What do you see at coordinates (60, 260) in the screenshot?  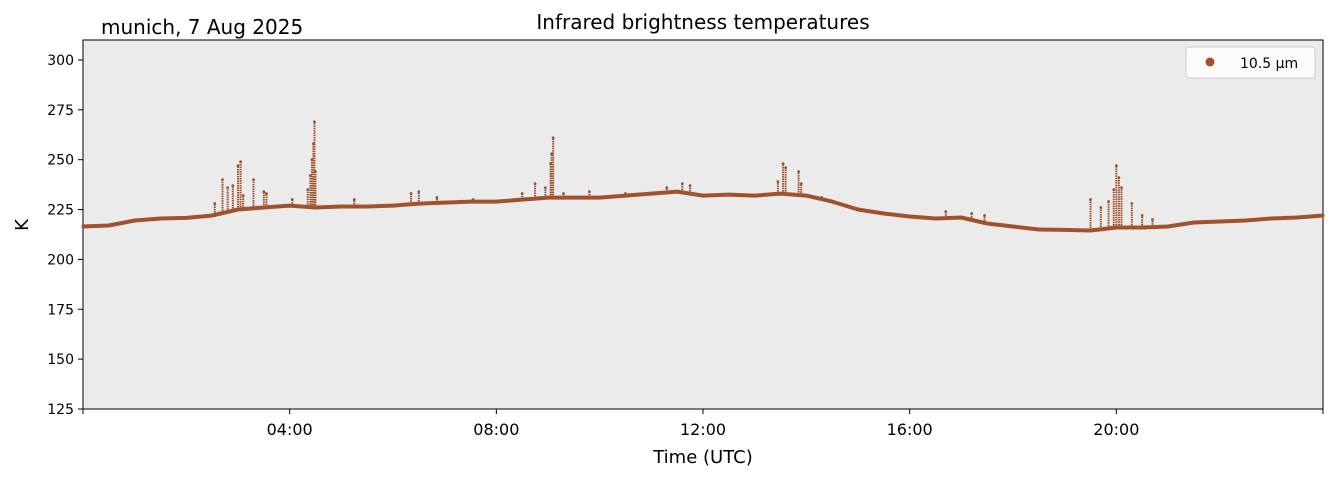 I see `y-tick-label-200: 200` at bounding box center [60, 260].